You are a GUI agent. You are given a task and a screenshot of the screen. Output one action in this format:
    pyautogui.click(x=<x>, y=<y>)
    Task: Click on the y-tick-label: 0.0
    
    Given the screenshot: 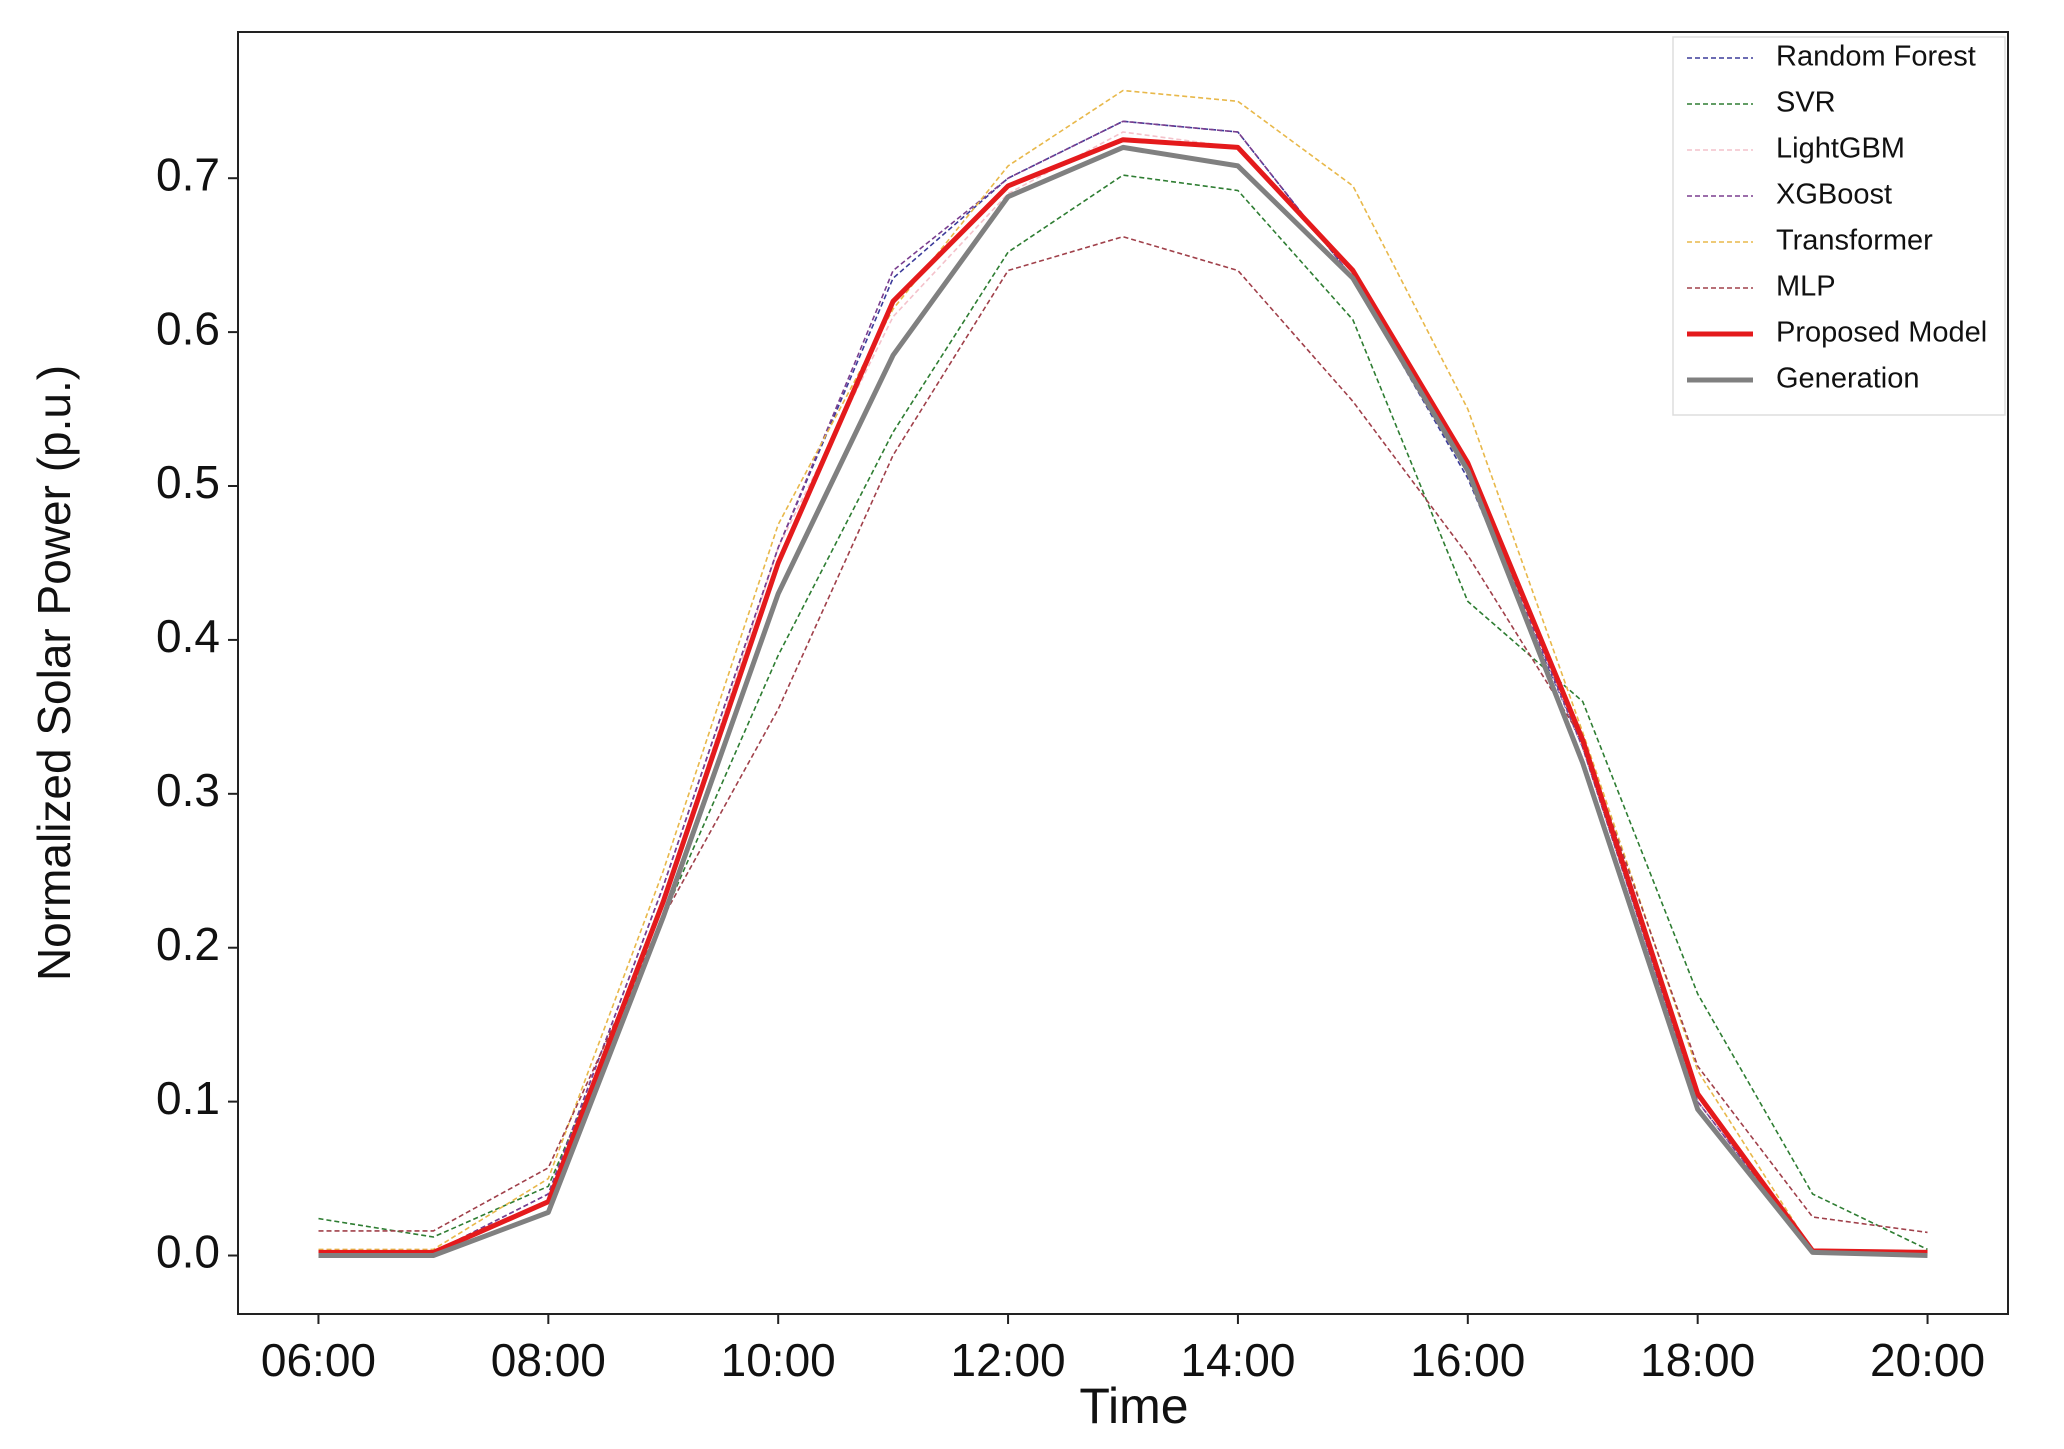 What is the action you would take?
    pyautogui.click(x=188, y=1252)
    